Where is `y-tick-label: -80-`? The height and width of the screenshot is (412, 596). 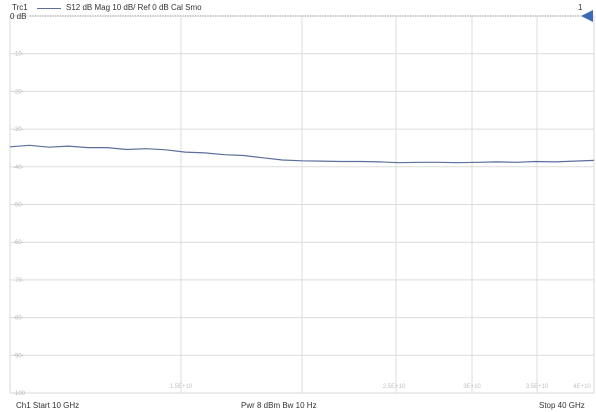
y-tick-label: -80- is located at coordinates (18, 319).